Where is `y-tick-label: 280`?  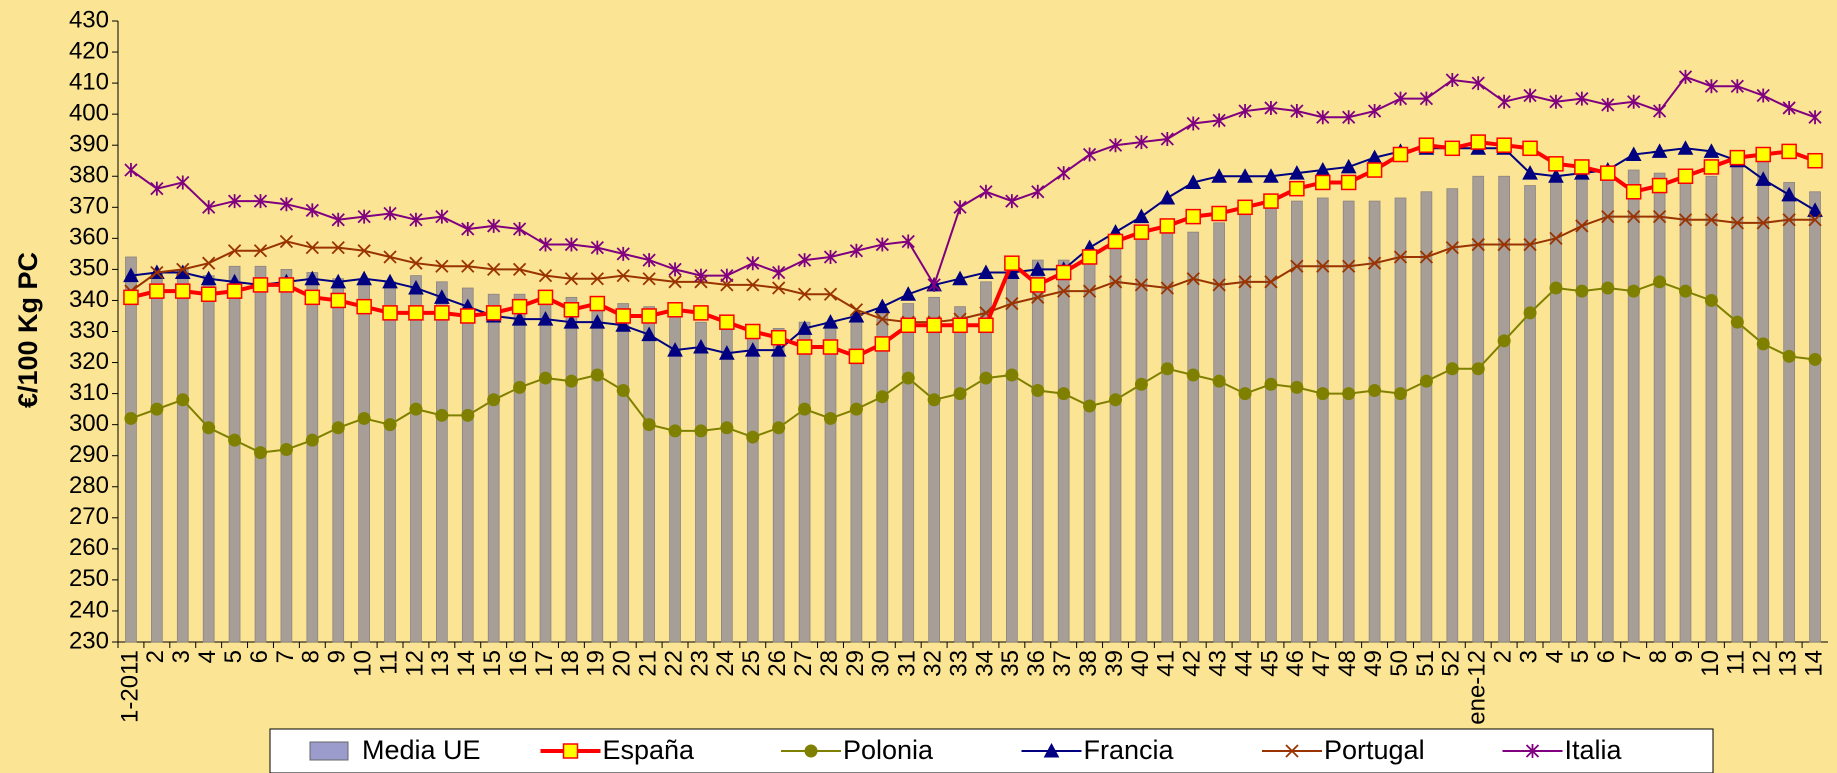 y-tick-label: 280 is located at coordinates (89, 485).